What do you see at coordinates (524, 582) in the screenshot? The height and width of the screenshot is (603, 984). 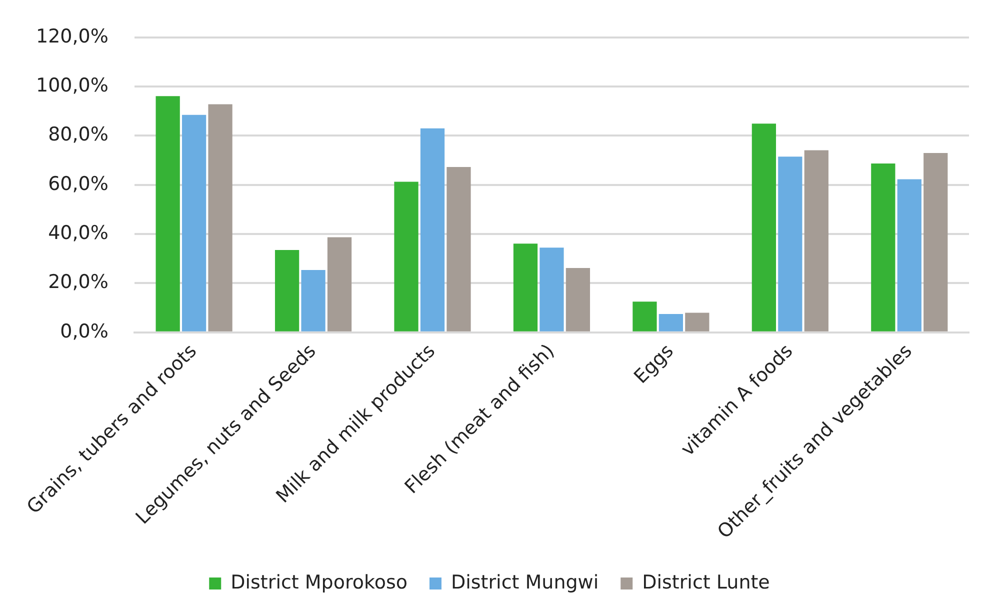 I see `legend-label: District Mungwi` at bounding box center [524, 582].